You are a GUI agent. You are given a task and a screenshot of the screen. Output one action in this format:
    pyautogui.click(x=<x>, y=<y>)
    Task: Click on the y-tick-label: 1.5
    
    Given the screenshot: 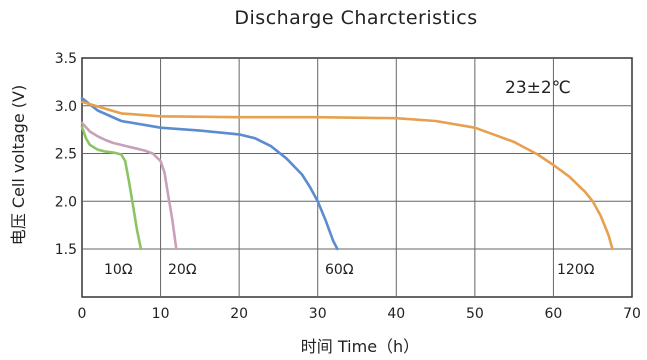 What is the action you would take?
    pyautogui.click(x=66, y=250)
    